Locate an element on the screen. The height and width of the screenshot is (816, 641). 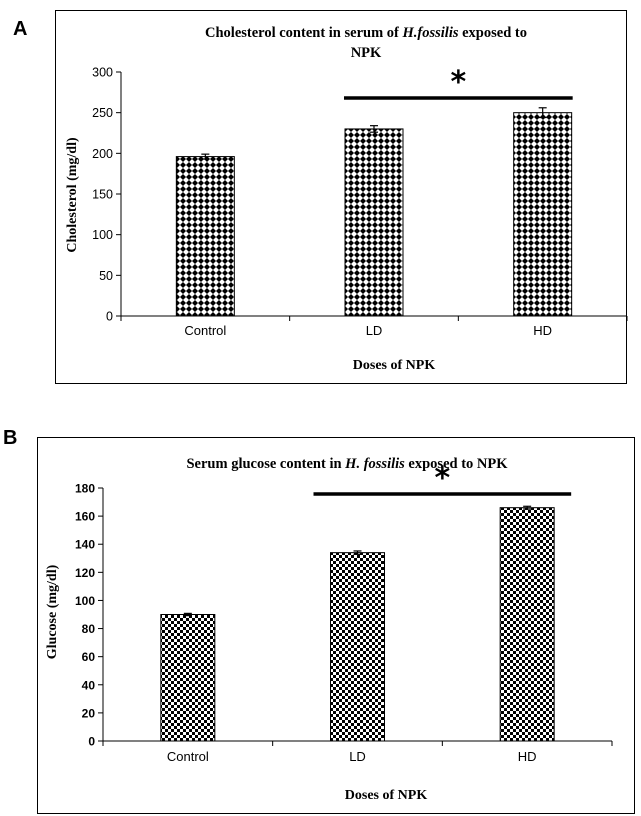
panel-letter-a: A is located at coordinates (20, 29).